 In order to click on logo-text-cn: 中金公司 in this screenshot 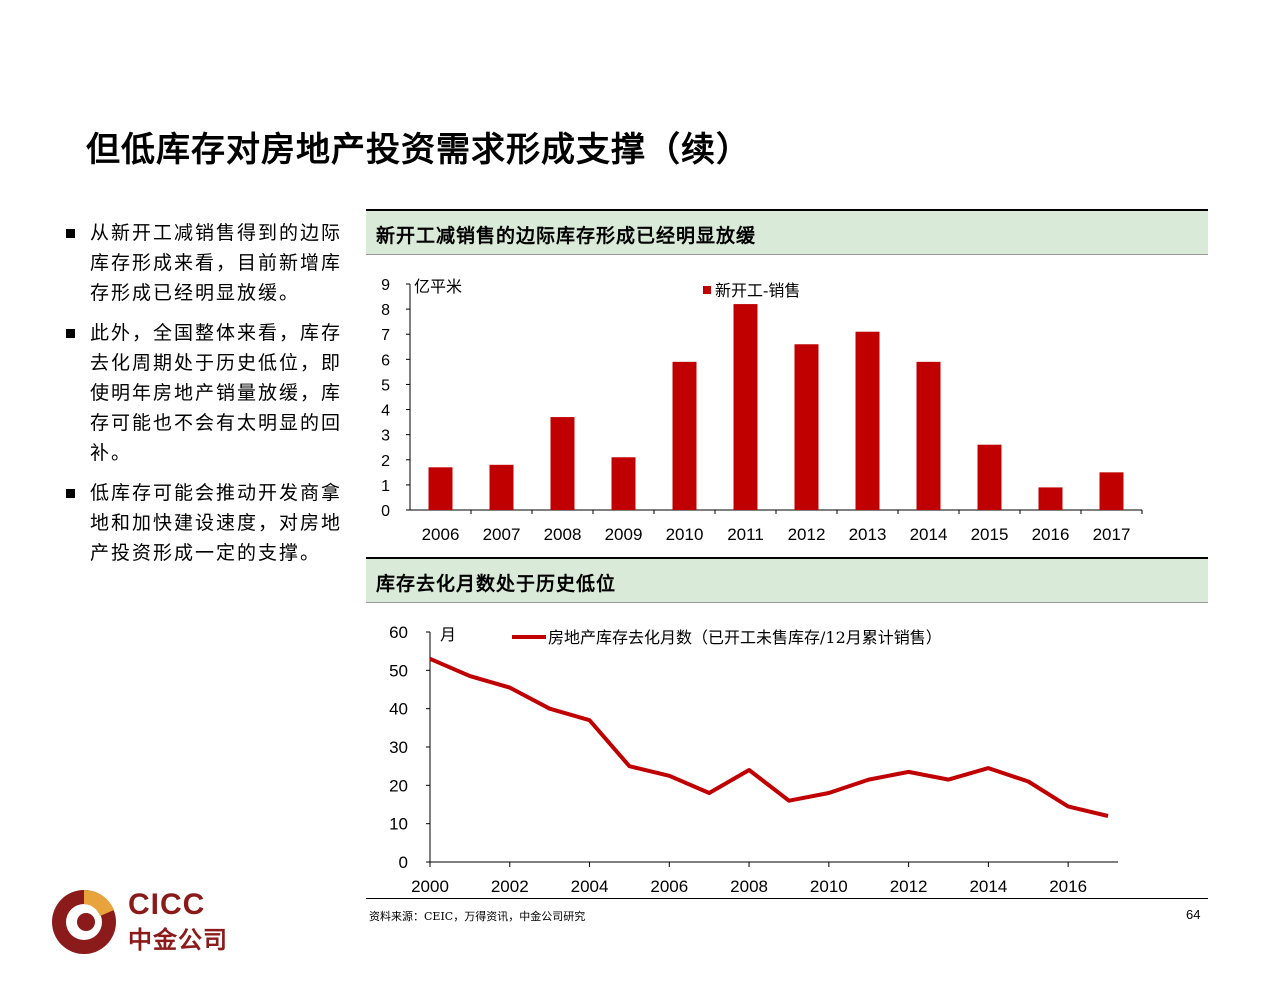, I will do `click(178, 940)`.